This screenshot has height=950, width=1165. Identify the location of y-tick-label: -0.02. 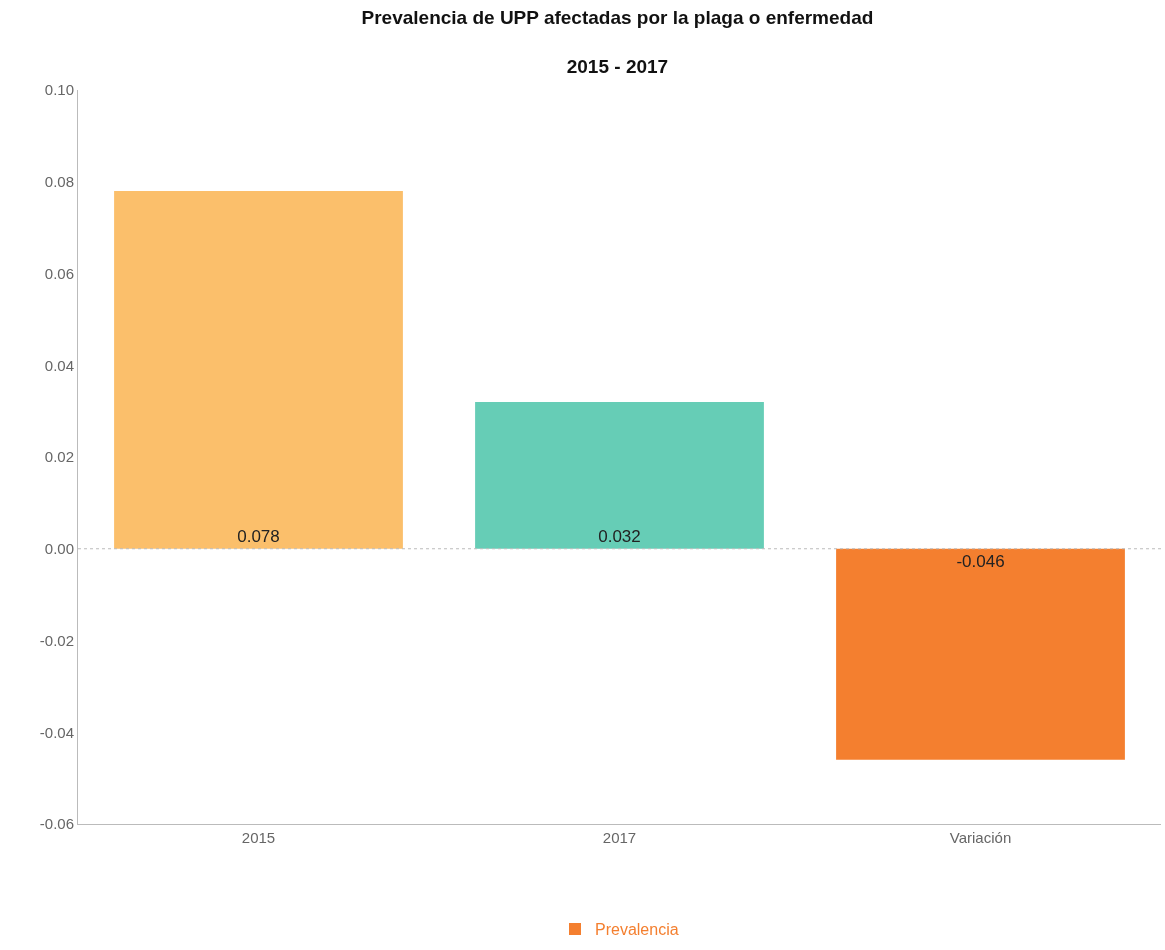
(56, 640).